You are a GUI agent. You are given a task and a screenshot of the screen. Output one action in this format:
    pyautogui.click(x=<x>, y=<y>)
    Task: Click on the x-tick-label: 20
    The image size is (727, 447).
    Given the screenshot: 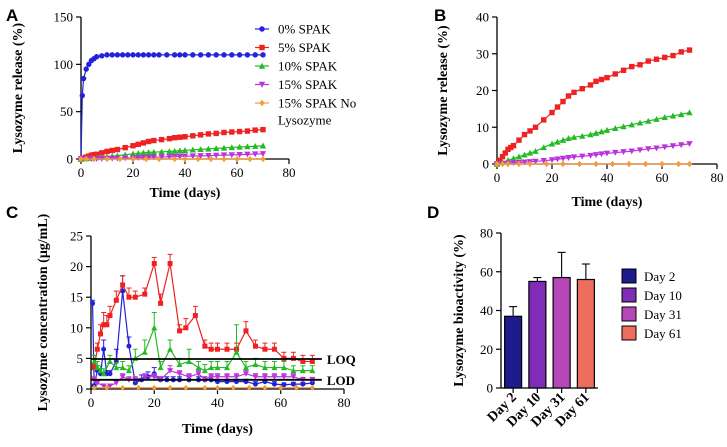 What is the action you would take?
    pyautogui.click(x=133, y=172)
    